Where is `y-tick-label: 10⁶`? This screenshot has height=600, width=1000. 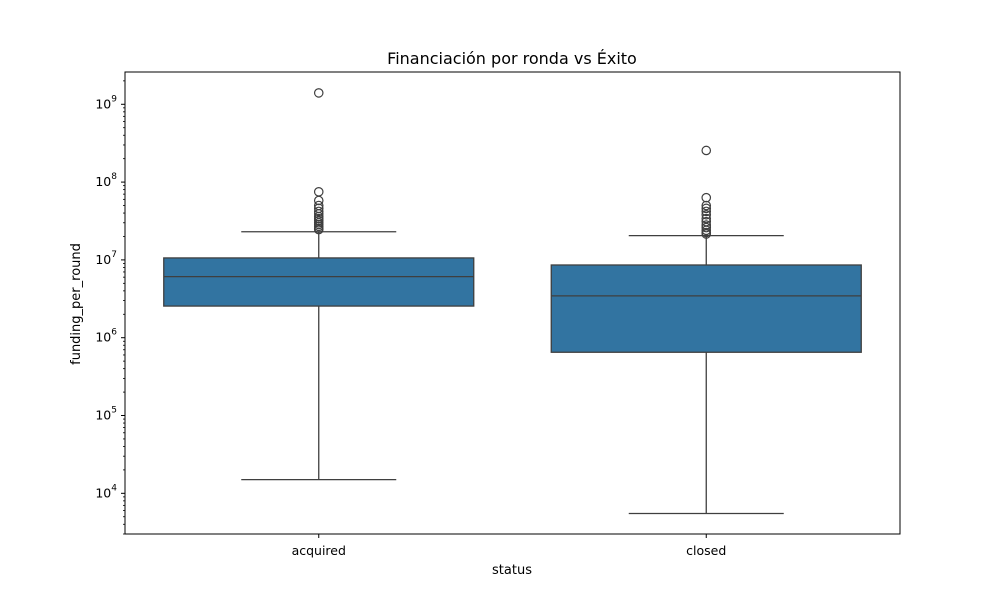
y-tick-label: 10⁶ is located at coordinates (106, 336).